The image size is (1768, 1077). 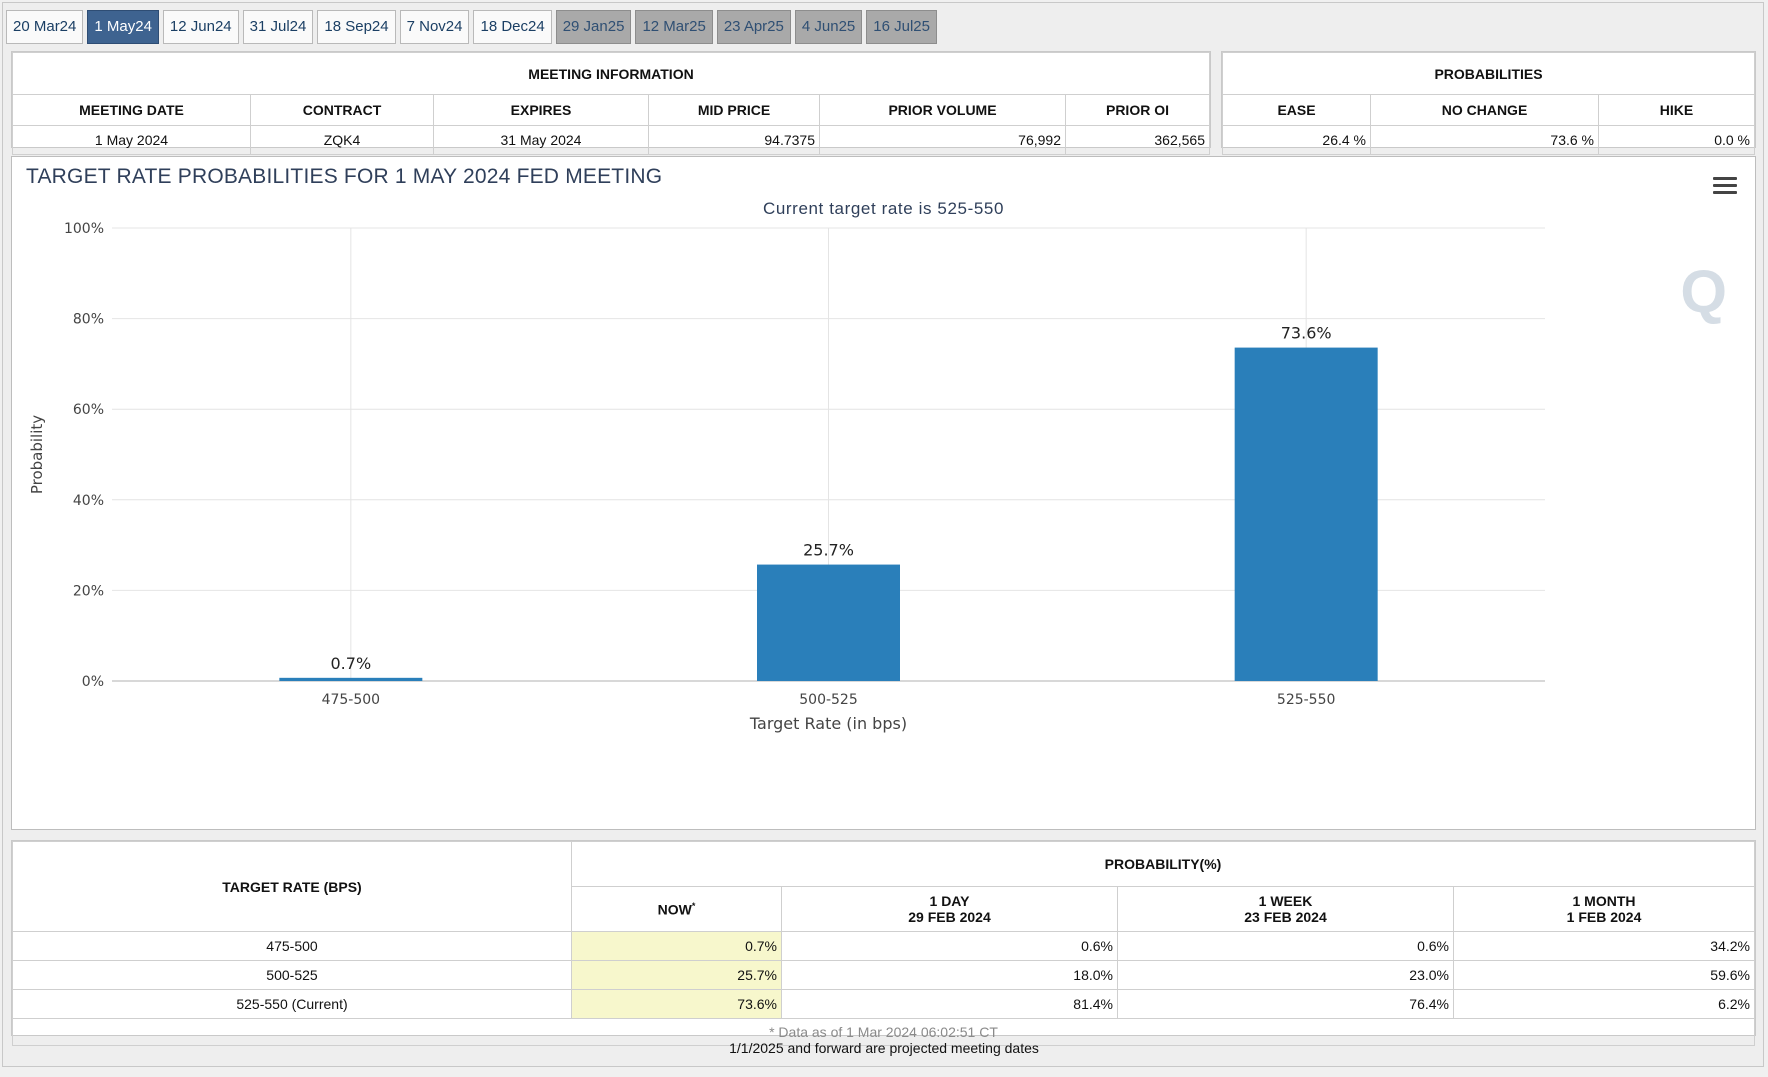 What do you see at coordinates (292, 975) in the screenshot?
I see `rate-cell: 500-525` at bounding box center [292, 975].